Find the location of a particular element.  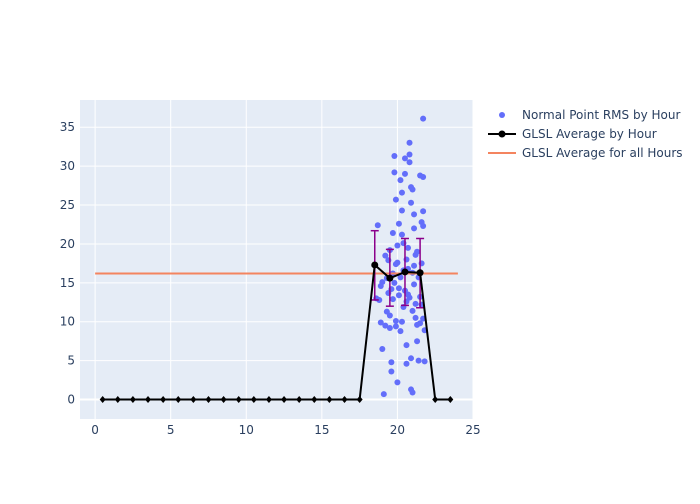

y-tick-label: 15 is located at coordinates (67, 283).